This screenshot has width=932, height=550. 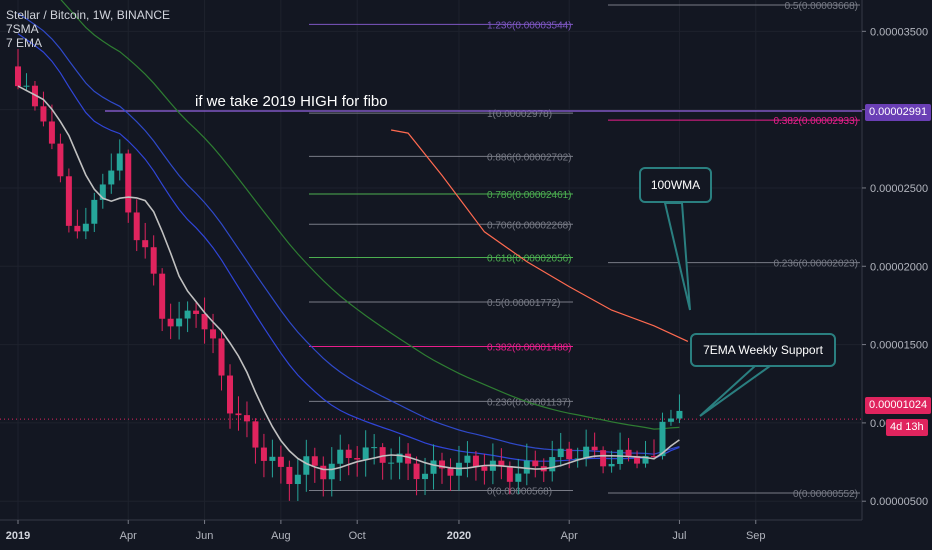 What do you see at coordinates (907, 427) in the screenshot?
I see `bar-countdown-tag: 4d 13h` at bounding box center [907, 427].